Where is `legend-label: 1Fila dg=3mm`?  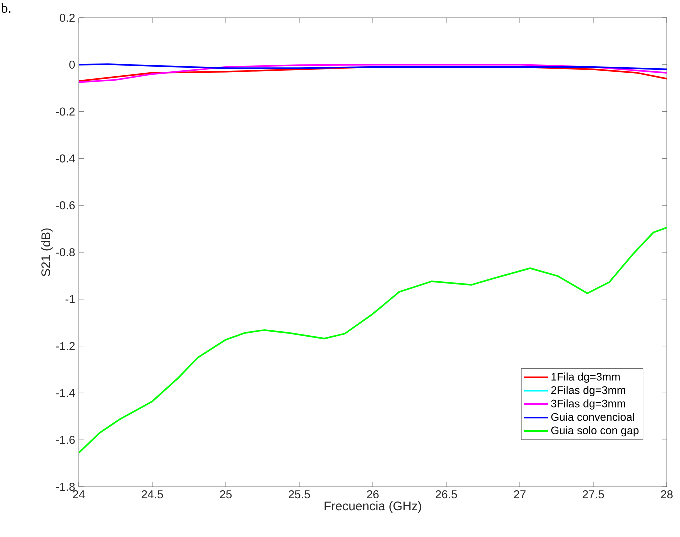
legend-label: 1Fila dg=3mm is located at coordinates (586, 377).